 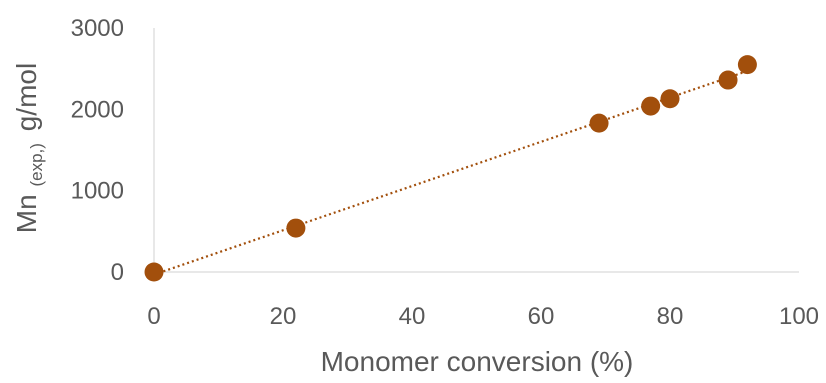 I want to click on x-tick-label: 60, so click(x=541, y=316).